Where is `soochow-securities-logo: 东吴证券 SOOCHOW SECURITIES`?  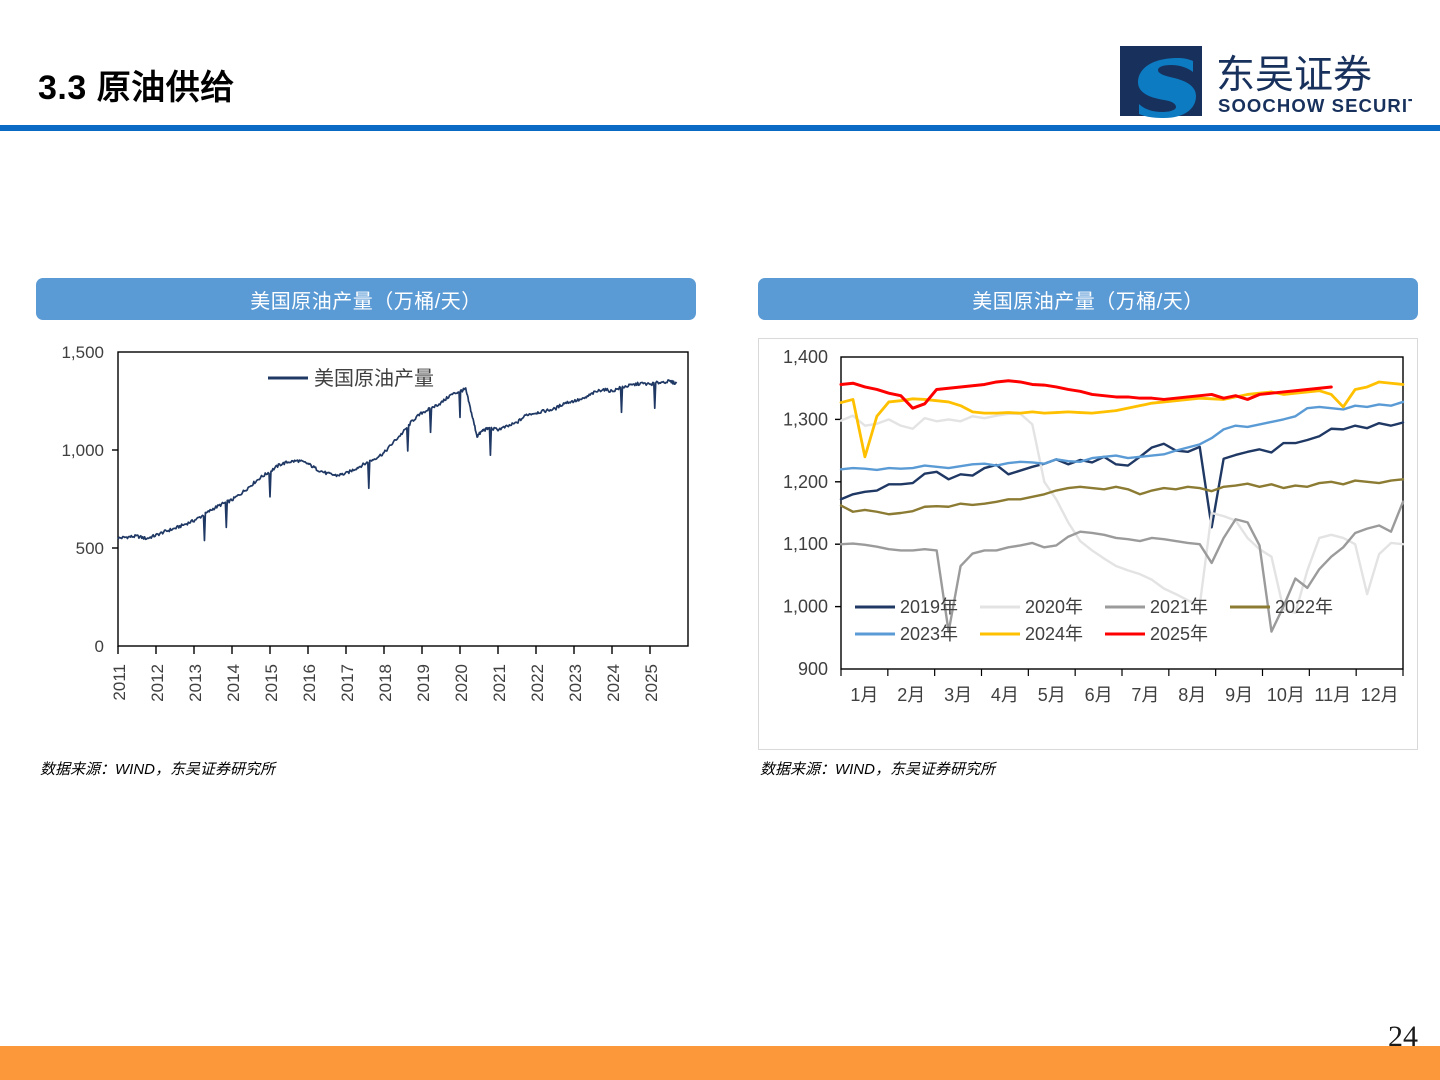
soochow-securities-logo: 东吴证券 SOOCHOW SECURITIES is located at coordinates (1266, 83).